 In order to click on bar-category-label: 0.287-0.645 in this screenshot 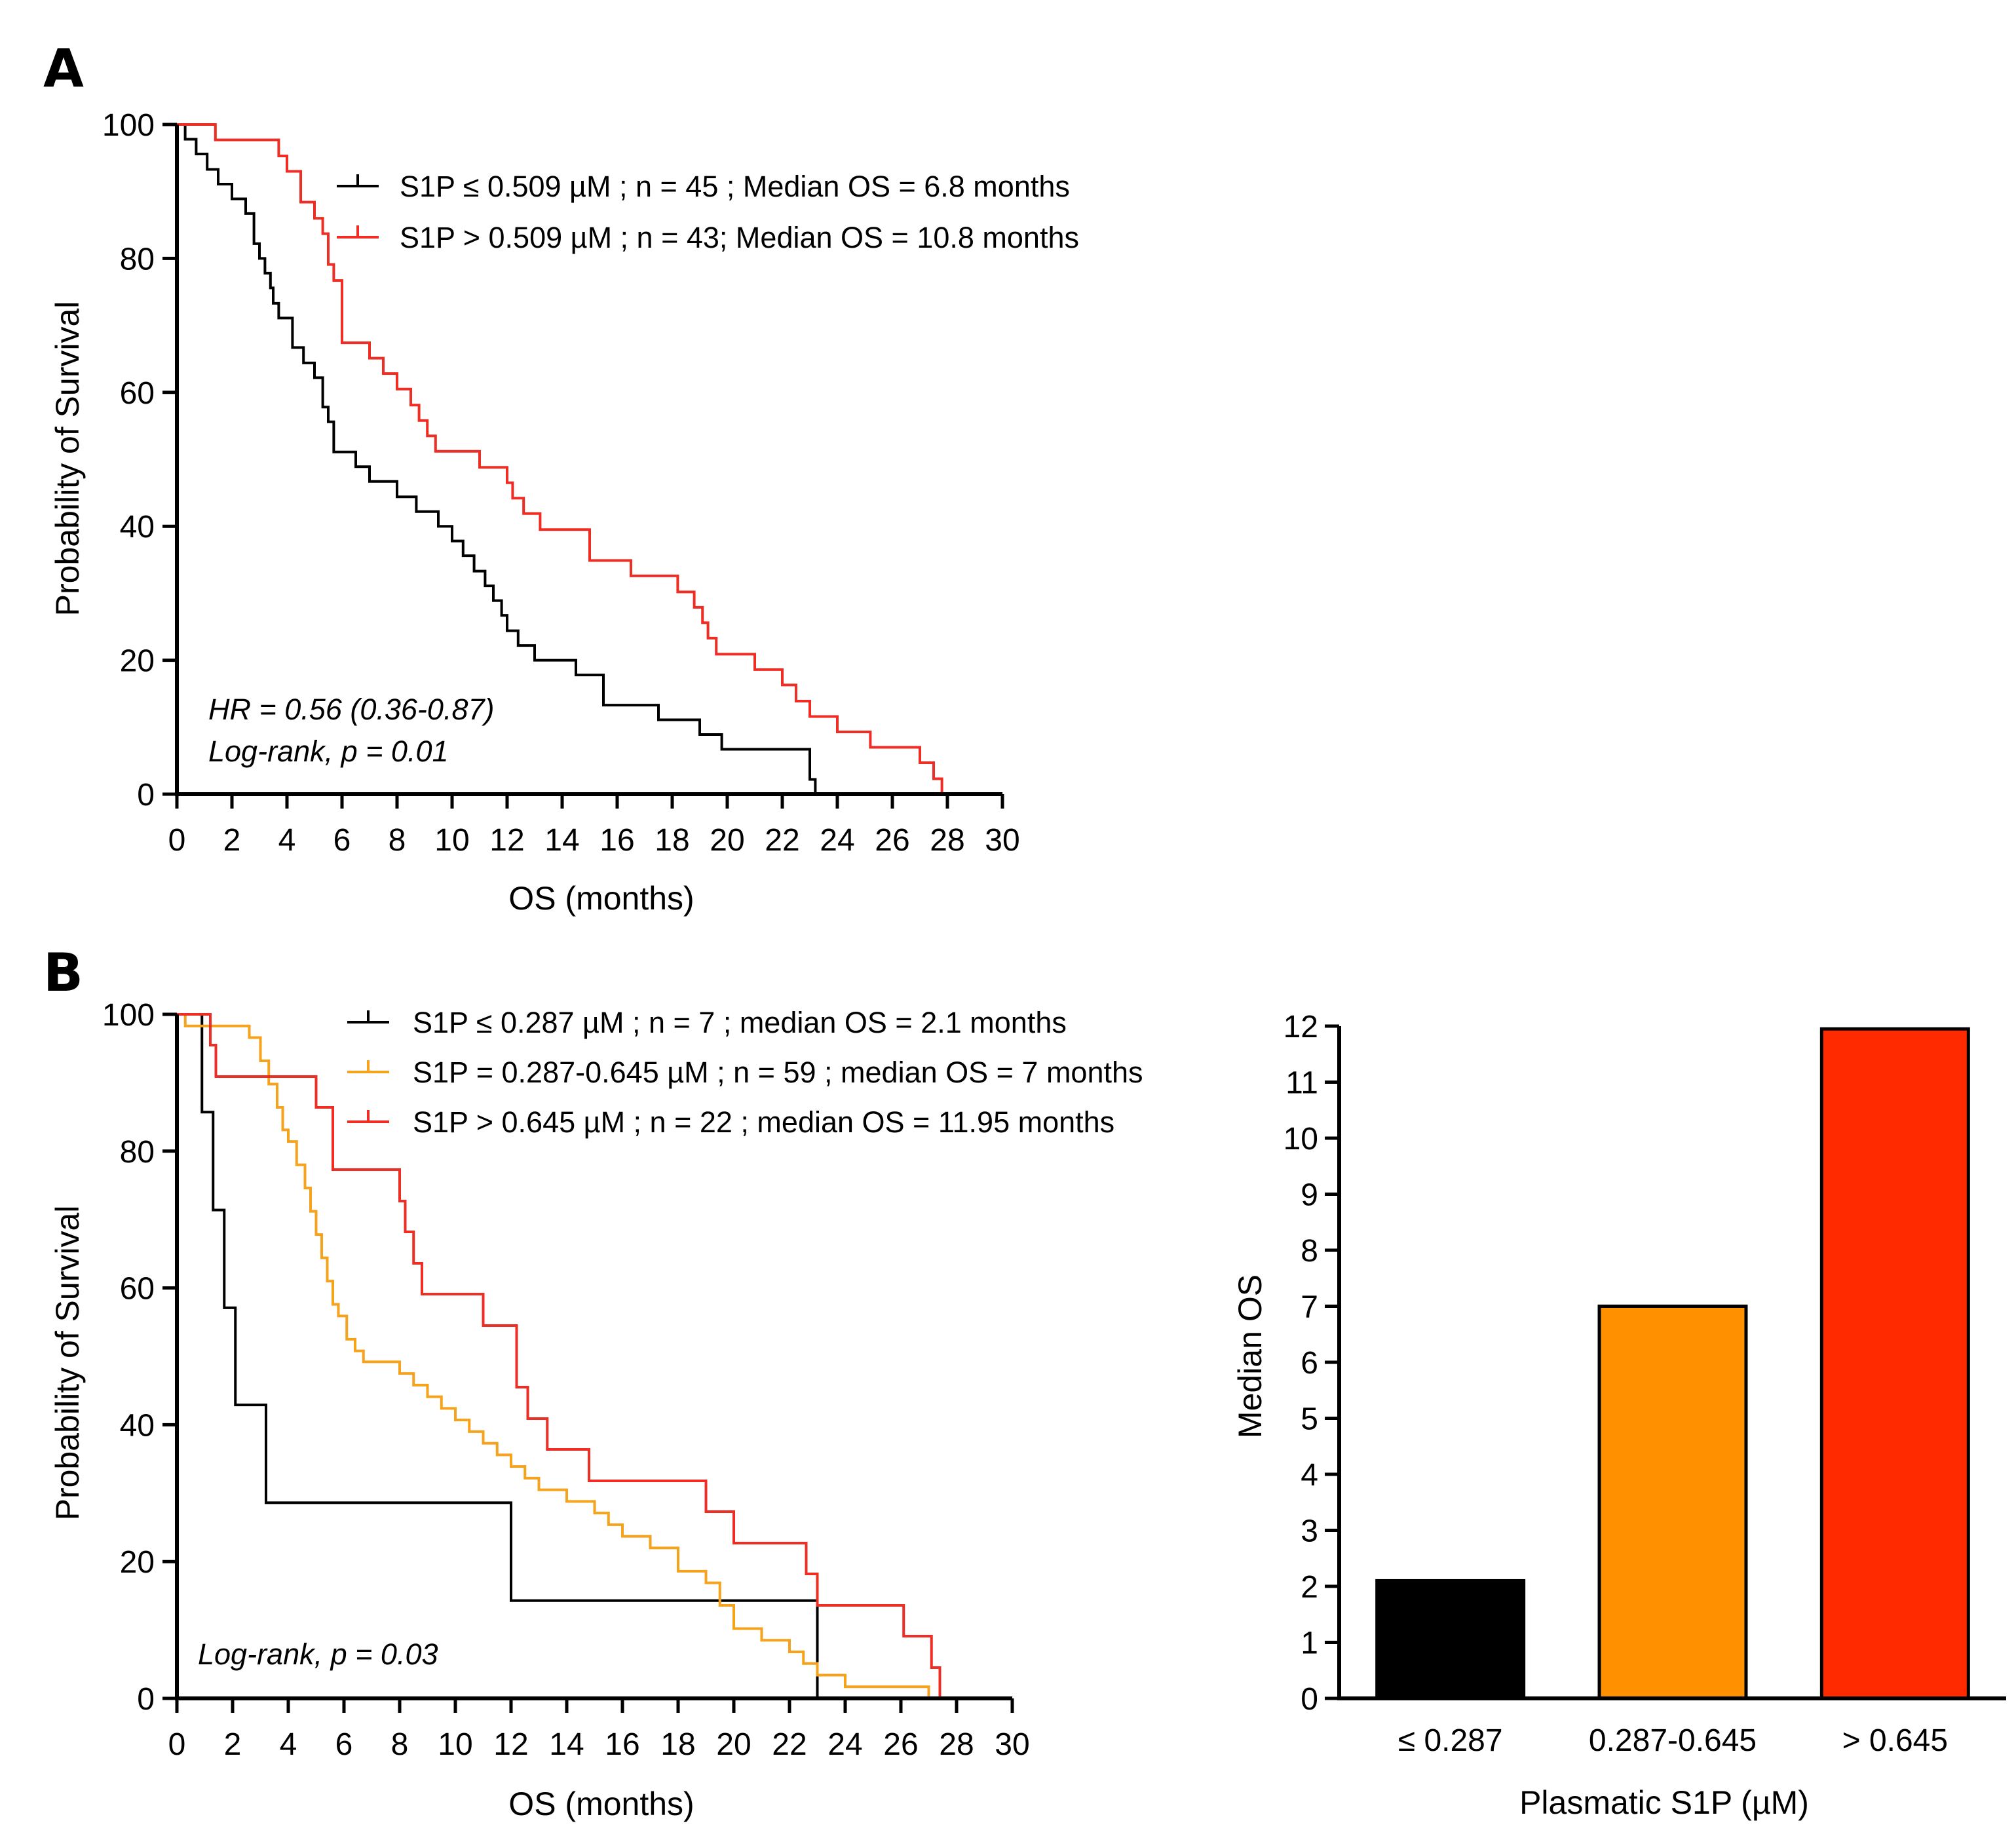, I will do `click(1673, 1740)`.